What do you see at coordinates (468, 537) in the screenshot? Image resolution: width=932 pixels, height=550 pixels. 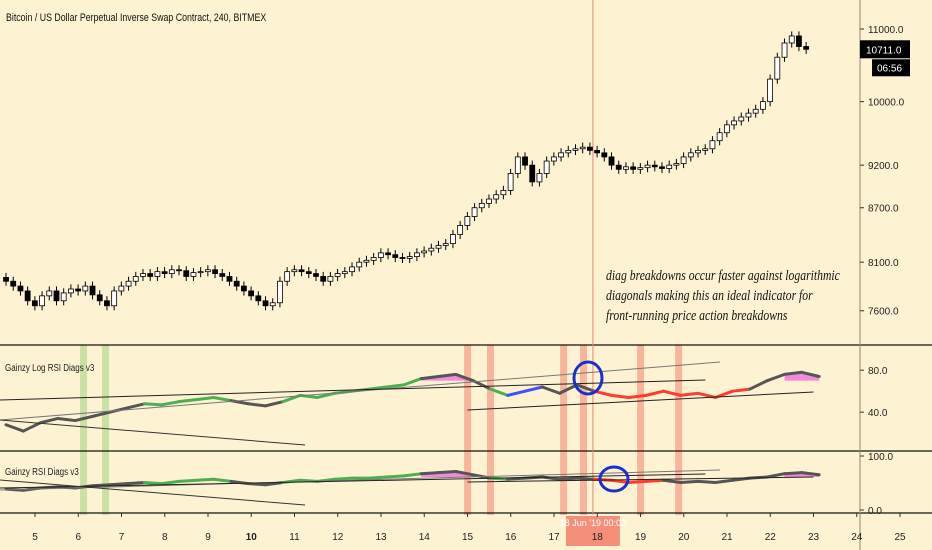 I see `time-tick-label: 15` at bounding box center [468, 537].